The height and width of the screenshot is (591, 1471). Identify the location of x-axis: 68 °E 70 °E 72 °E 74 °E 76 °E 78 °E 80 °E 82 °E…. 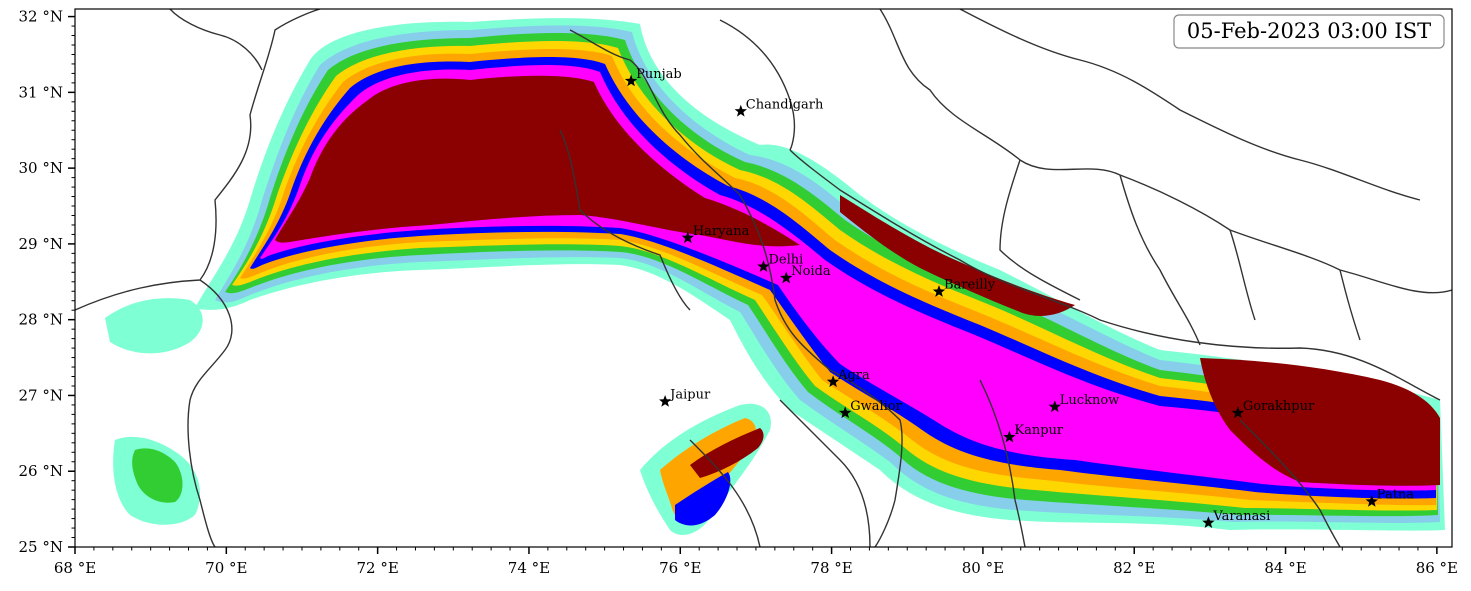
(756, 562).